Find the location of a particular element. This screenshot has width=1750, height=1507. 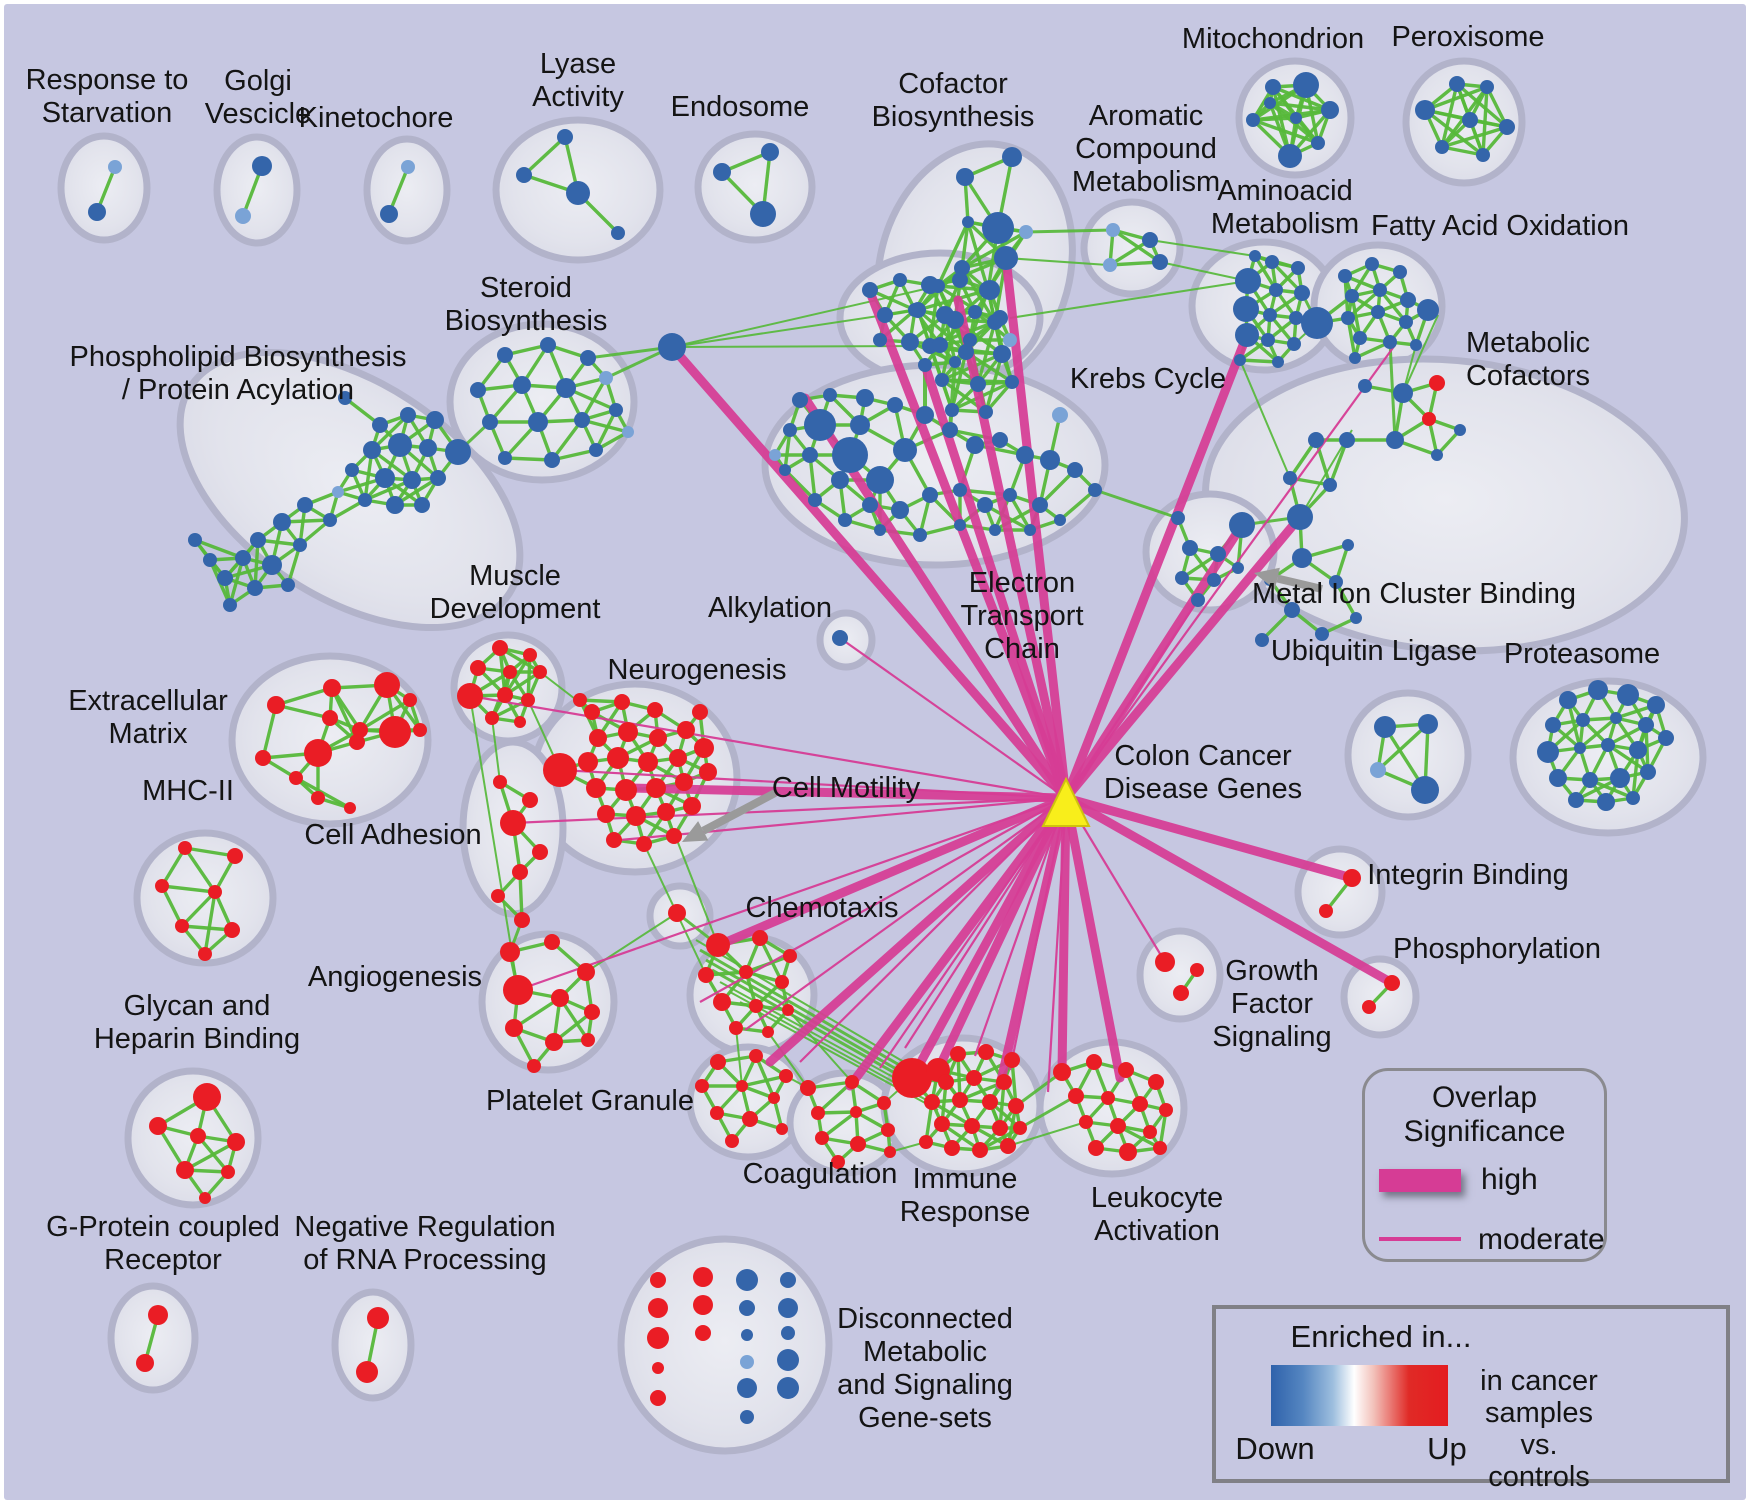

cluster-label-fatty-acid-oxidation-line1: Fatty Acid Oxidation is located at coordinates (1500, 226).